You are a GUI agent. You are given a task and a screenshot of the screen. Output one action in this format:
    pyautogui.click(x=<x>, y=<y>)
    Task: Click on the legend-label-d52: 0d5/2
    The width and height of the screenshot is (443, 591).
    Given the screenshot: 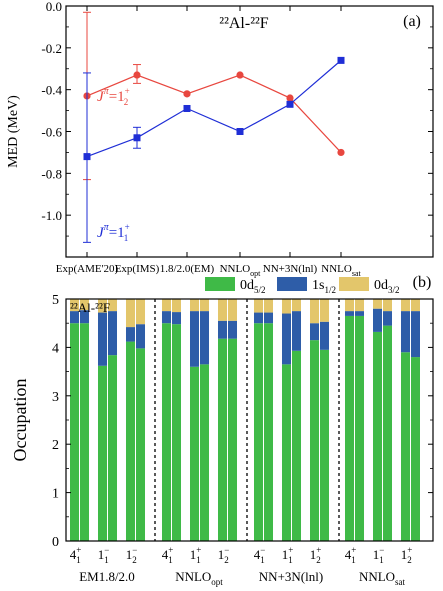 What is the action you would take?
    pyautogui.click(x=253, y=286)
    